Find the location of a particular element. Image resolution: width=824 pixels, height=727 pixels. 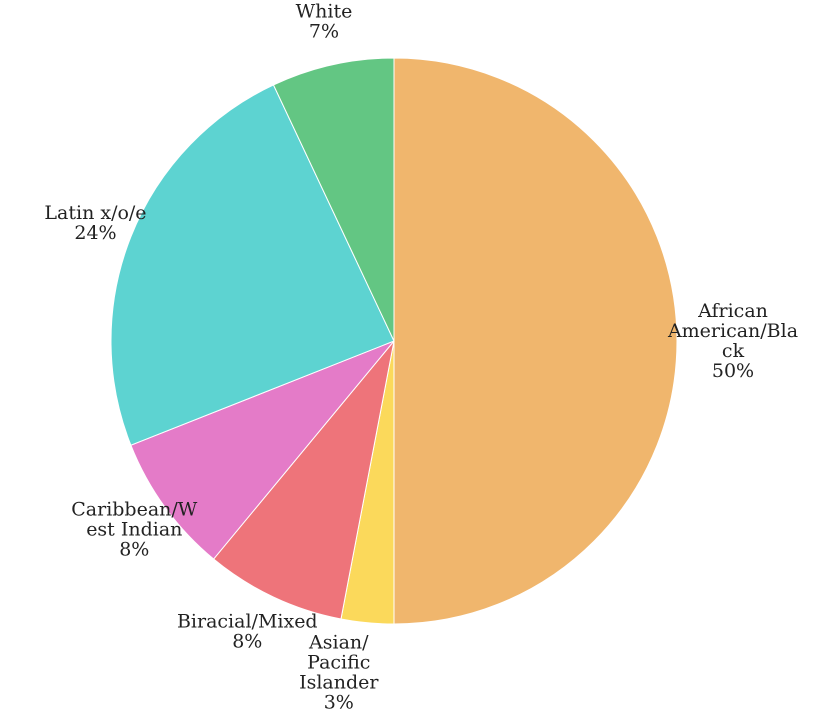

slice-percent: 50% is located at coordinates (733, 371).